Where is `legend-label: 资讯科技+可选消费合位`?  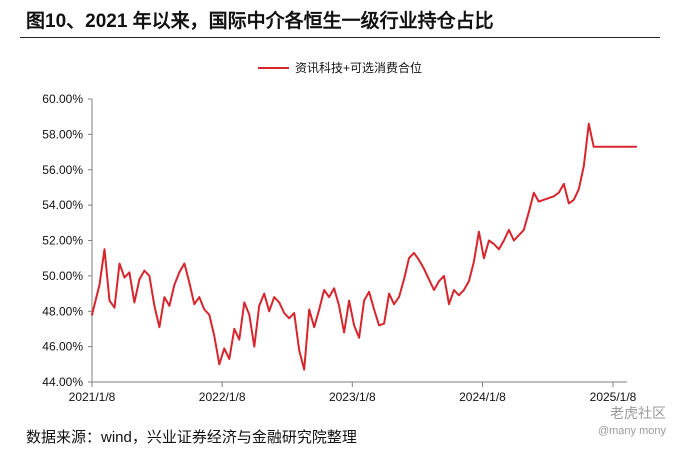 legend-label: 资讯科技+可选消费合位 is located at coordinates (358, 67).